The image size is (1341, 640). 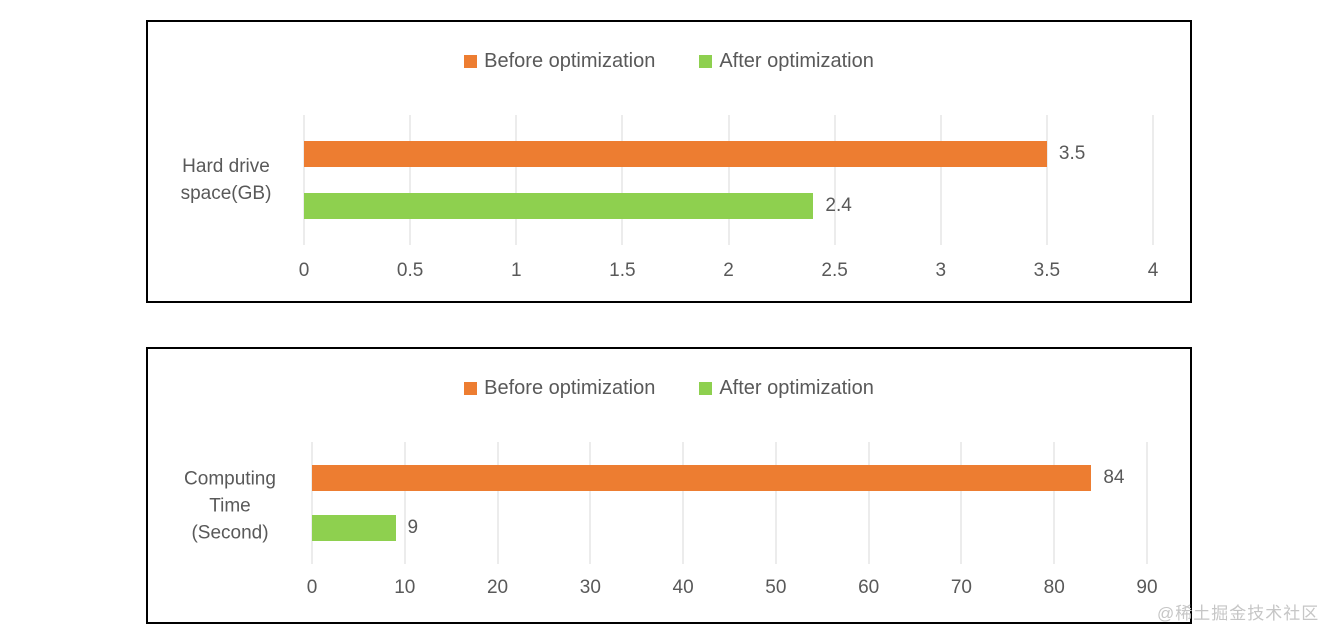 I want to click on x-tick-label: 70, so click(x=961, y=587).